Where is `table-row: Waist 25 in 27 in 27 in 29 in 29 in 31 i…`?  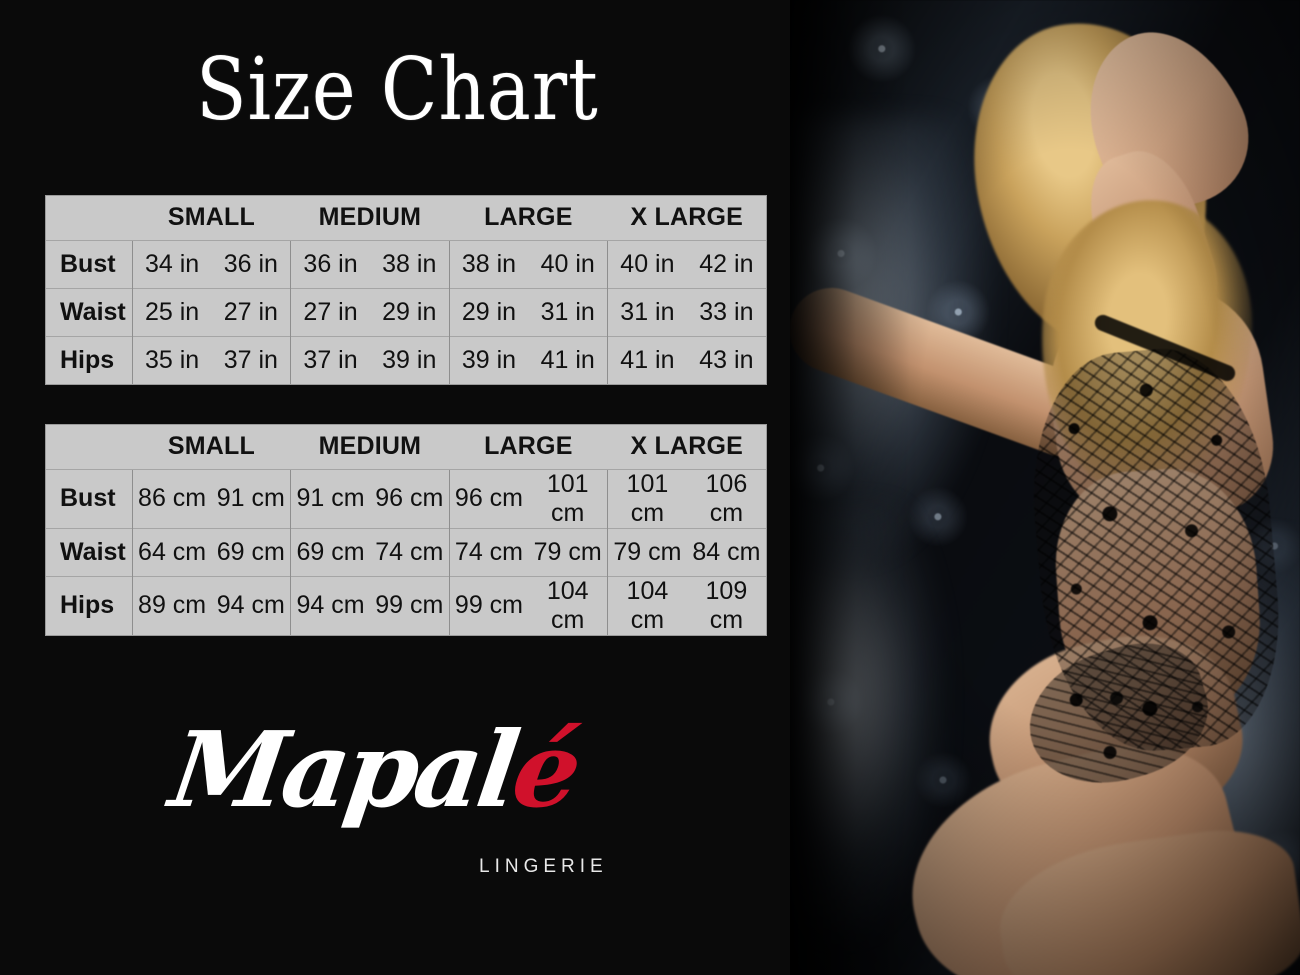
table-row: Waist 25 in 27 in 27 in 29 in 29 in 31 i… is located at coordinates (406, 311).